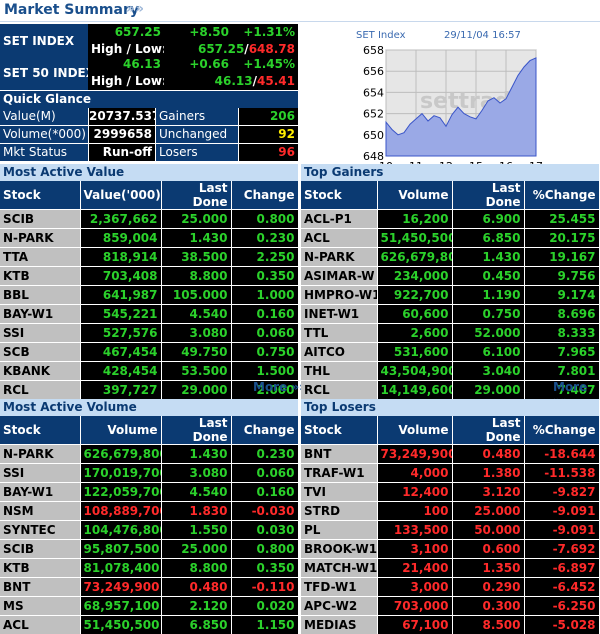 Image resolution: width=600 pixels, height=634 pixels. What do you see at coordinates (561, 371) in the screenshot?
I see `cell-change: 7.801` at bounding box center [561, 371].